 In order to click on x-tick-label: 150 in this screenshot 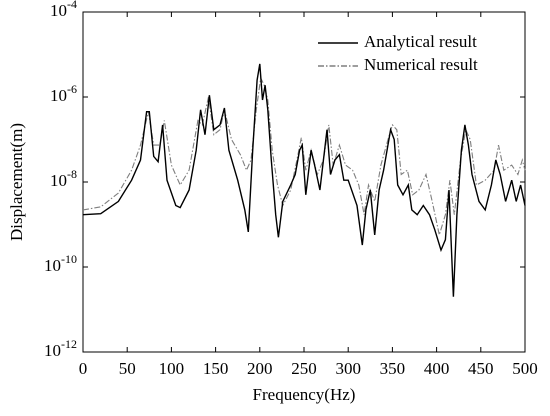, I will do `click(216, 368)`.